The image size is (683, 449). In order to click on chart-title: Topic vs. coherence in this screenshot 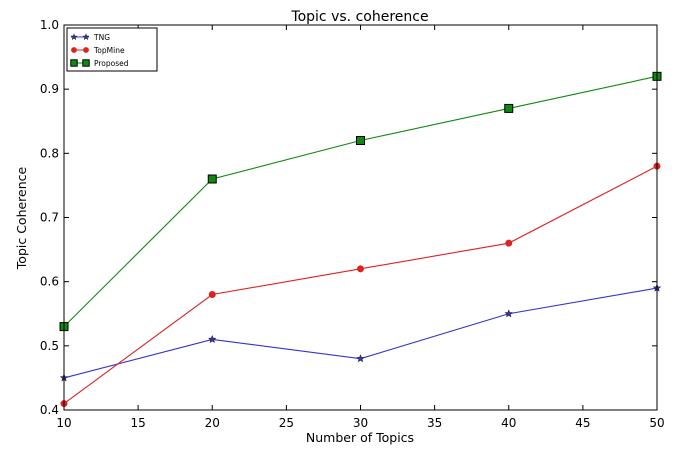, I will do `click(359, 17)`.